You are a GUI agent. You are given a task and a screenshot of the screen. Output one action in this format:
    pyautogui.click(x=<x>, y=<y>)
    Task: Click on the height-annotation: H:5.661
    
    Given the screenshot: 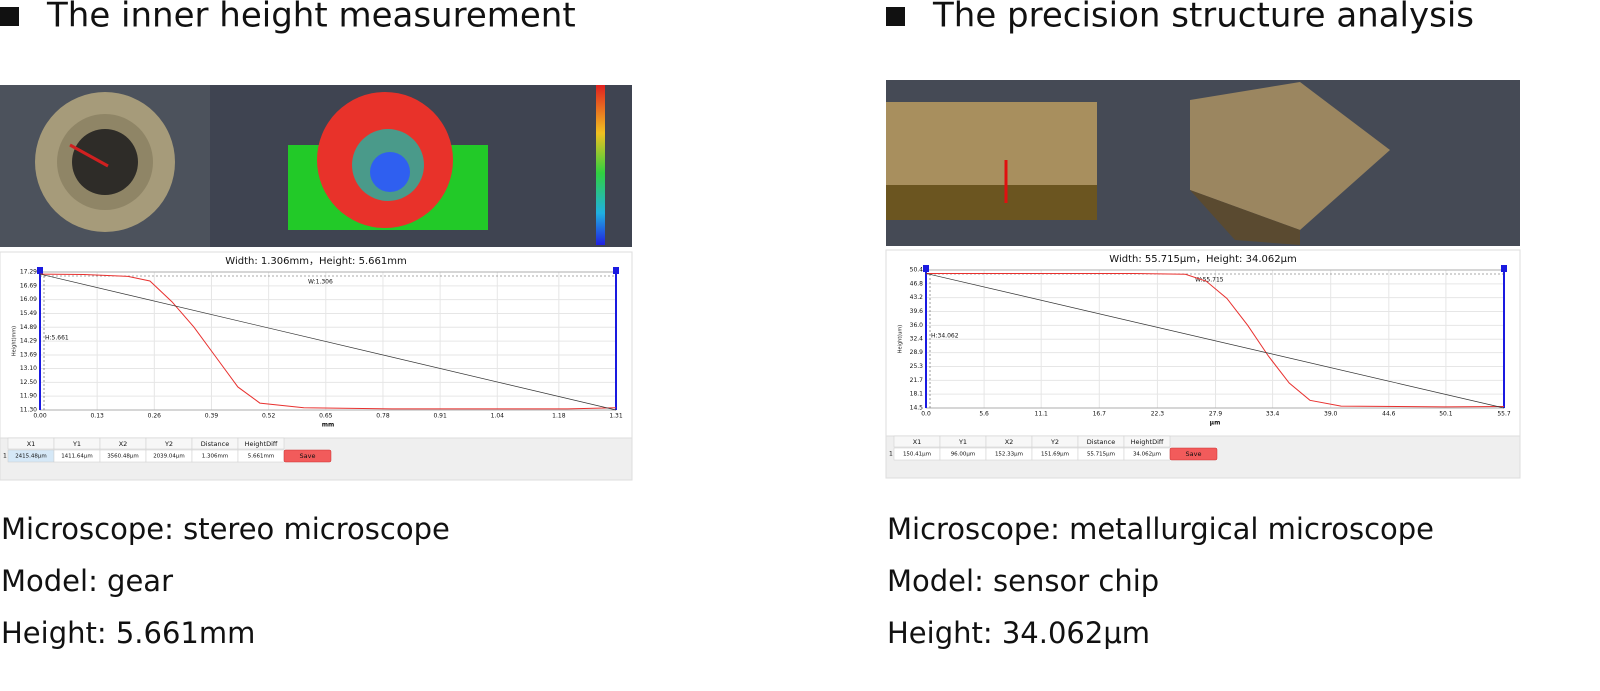 What is the action you would take?
    pyautogui.click(x=57, y=338)
    